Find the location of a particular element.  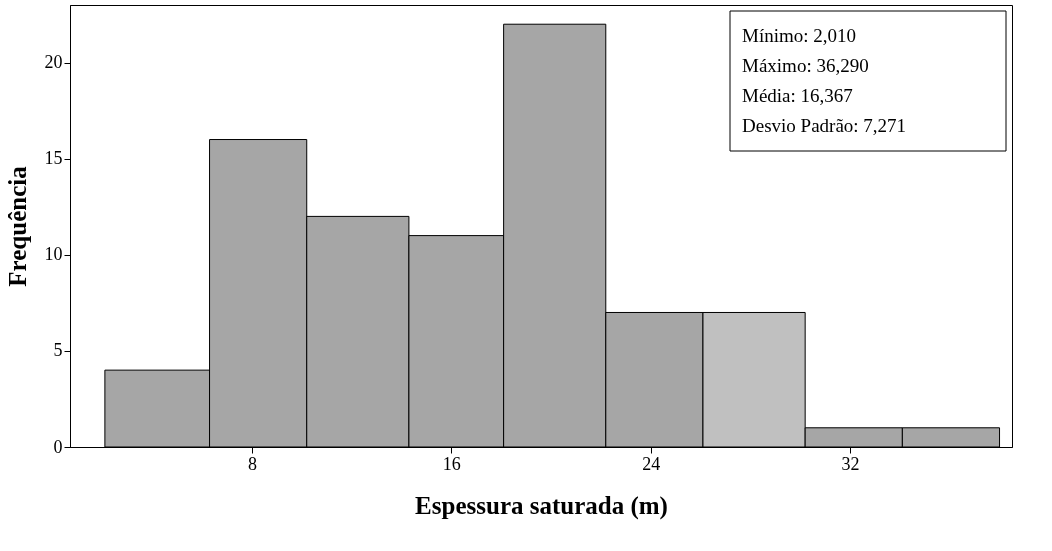

annotation: Mínimo: 2,010 is located at coordinates (799, 35).